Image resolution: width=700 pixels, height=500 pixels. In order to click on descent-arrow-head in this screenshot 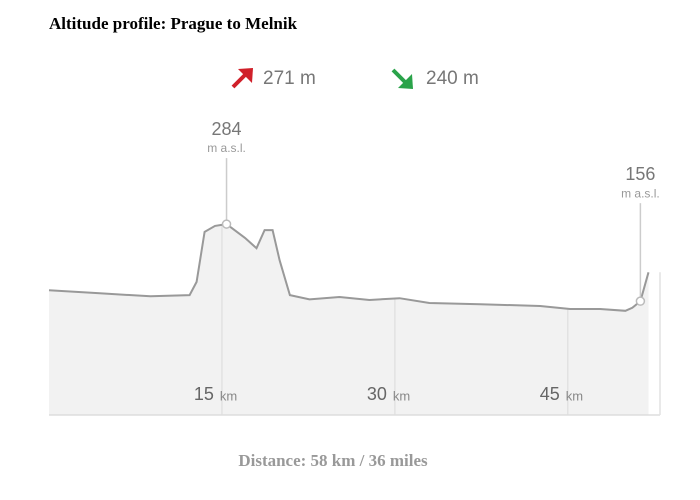, I will do `click(405, 81)`.